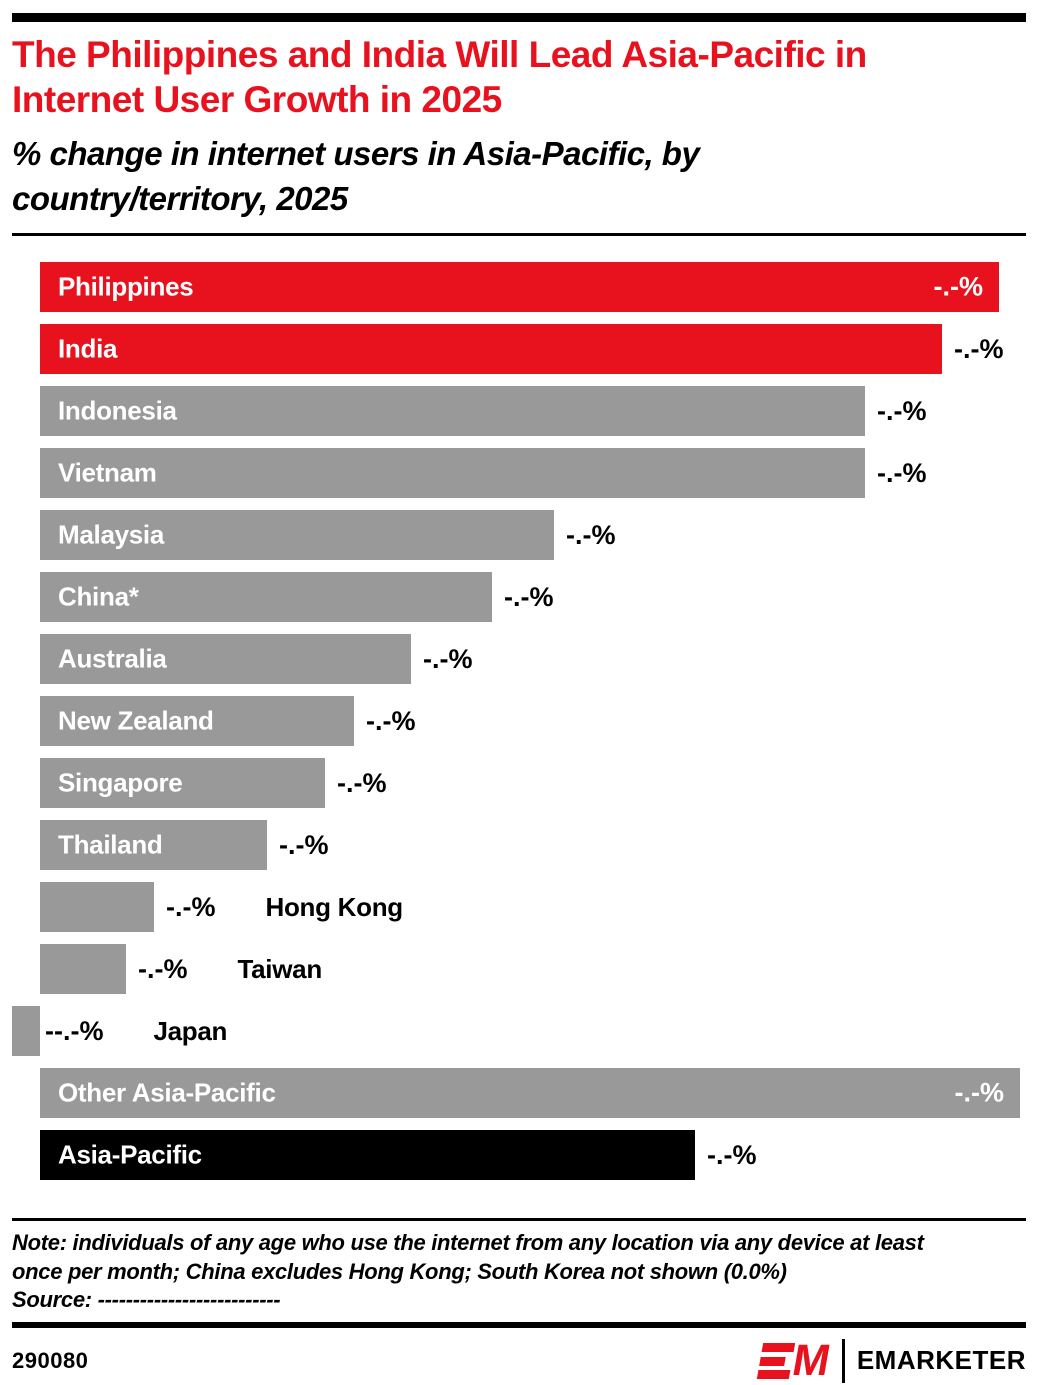 This screenshot has width=1038, height=1385. I want to click on prenote-rule, so click(519, 1220).